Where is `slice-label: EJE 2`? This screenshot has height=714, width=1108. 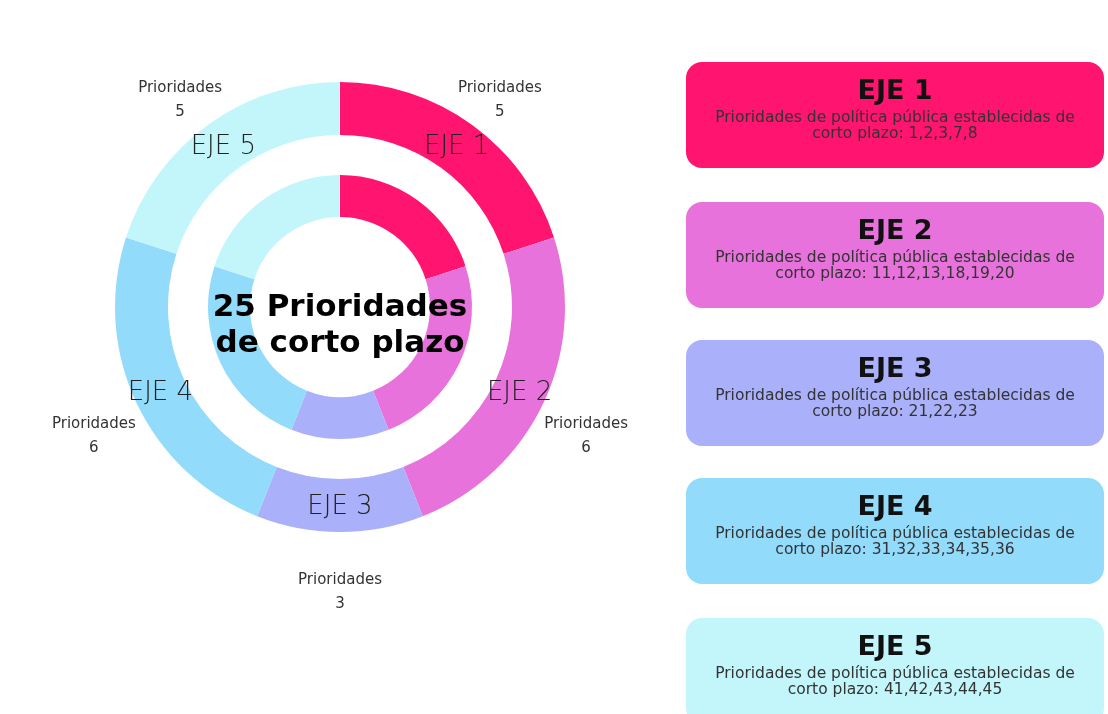 slice-label: EJE 2 is located at coordinates (519, 390).